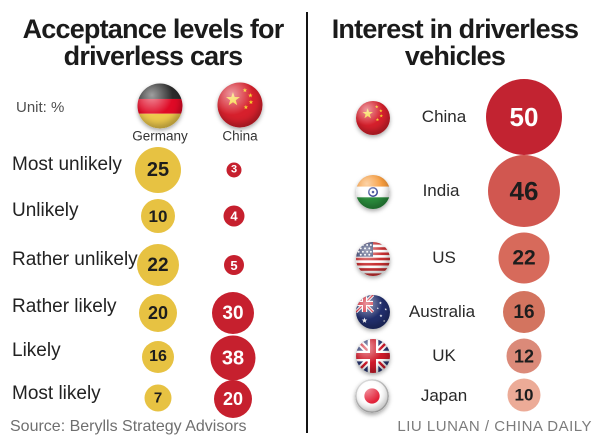  What do you see at coordinates (442, 311) in the screenshot?
I see `country-label: Australia` at bounding box center [442, 311].